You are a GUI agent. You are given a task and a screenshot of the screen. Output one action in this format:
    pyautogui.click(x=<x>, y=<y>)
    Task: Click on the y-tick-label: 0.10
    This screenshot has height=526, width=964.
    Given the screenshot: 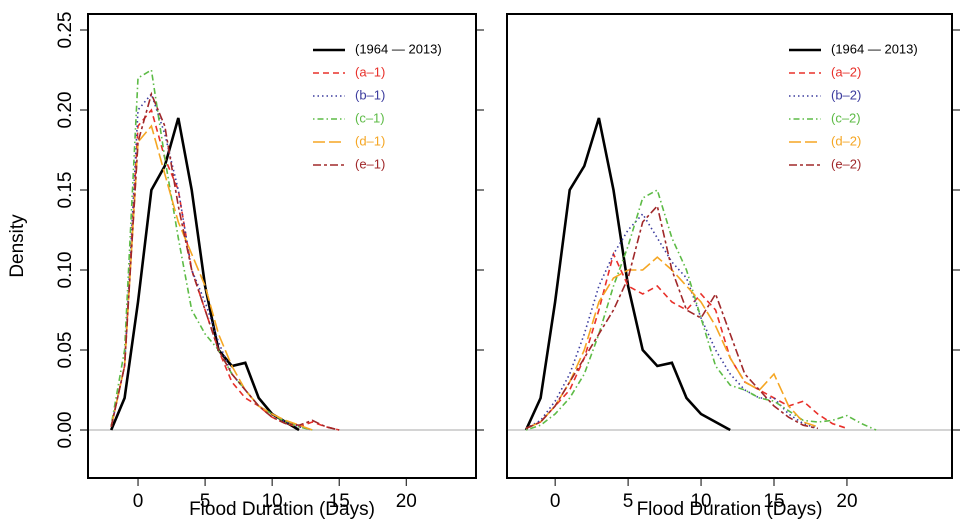 What is the action you would take?
    pyautogui.click(x=65, y=270)
    